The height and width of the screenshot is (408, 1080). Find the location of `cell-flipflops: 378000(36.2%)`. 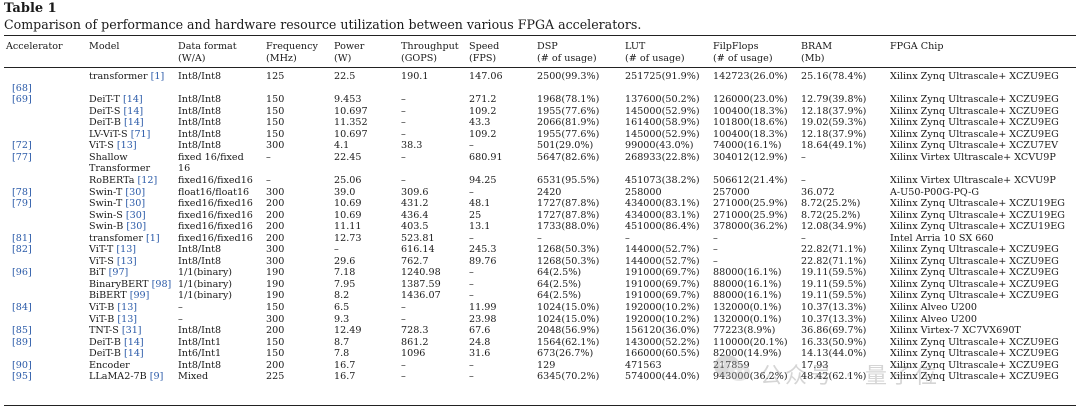

cell-flipflops: 378000(36.2%) is located at coordinates (750, 227).